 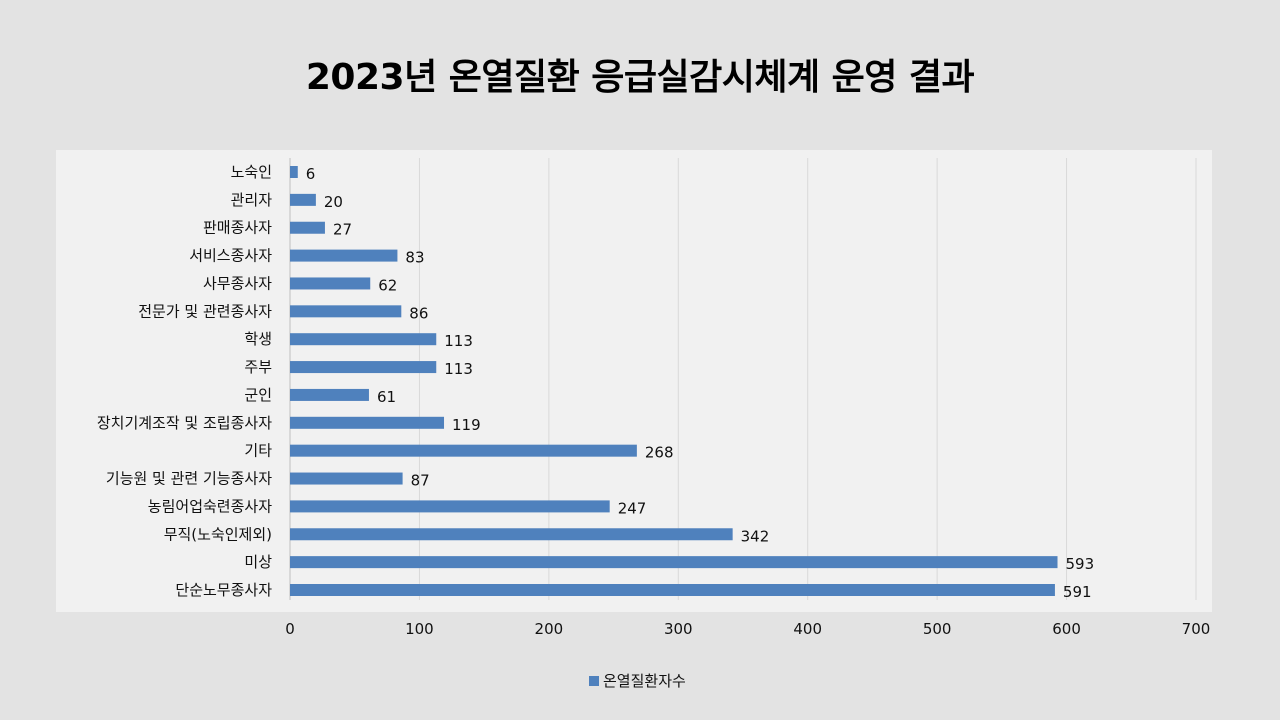 I want to click on data-label: 27, so click(x=342, y=230).